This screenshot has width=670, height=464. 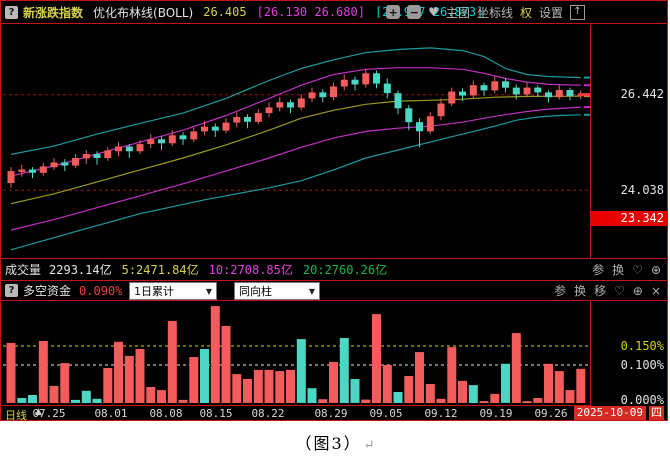 What do you see at coordinates (642, 190) in the screenshot?
I see `price-tick: 24.038` at bounding box center [642, 190].